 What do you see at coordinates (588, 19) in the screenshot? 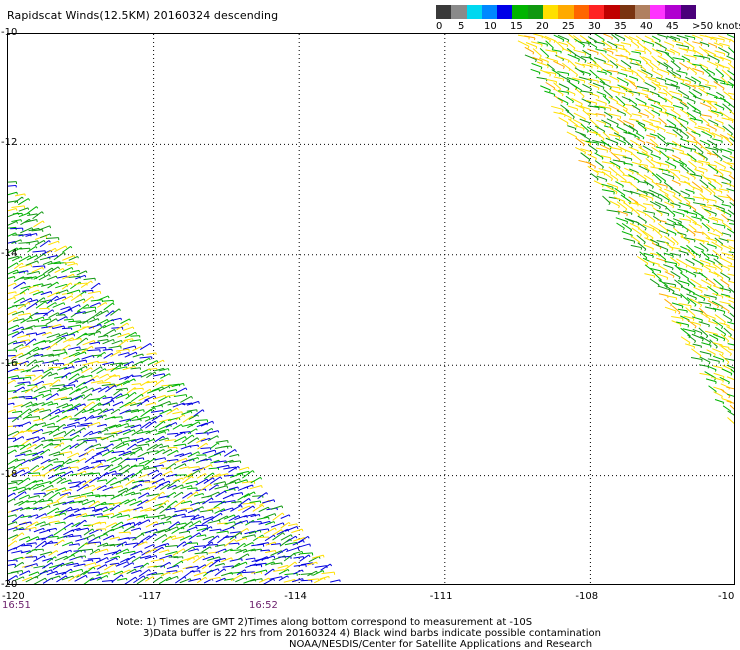
I see `wind-speed-legend: 0 5 10 15 20 25 30 35 40 45 >50 knots` at bounding box center [588, 19].